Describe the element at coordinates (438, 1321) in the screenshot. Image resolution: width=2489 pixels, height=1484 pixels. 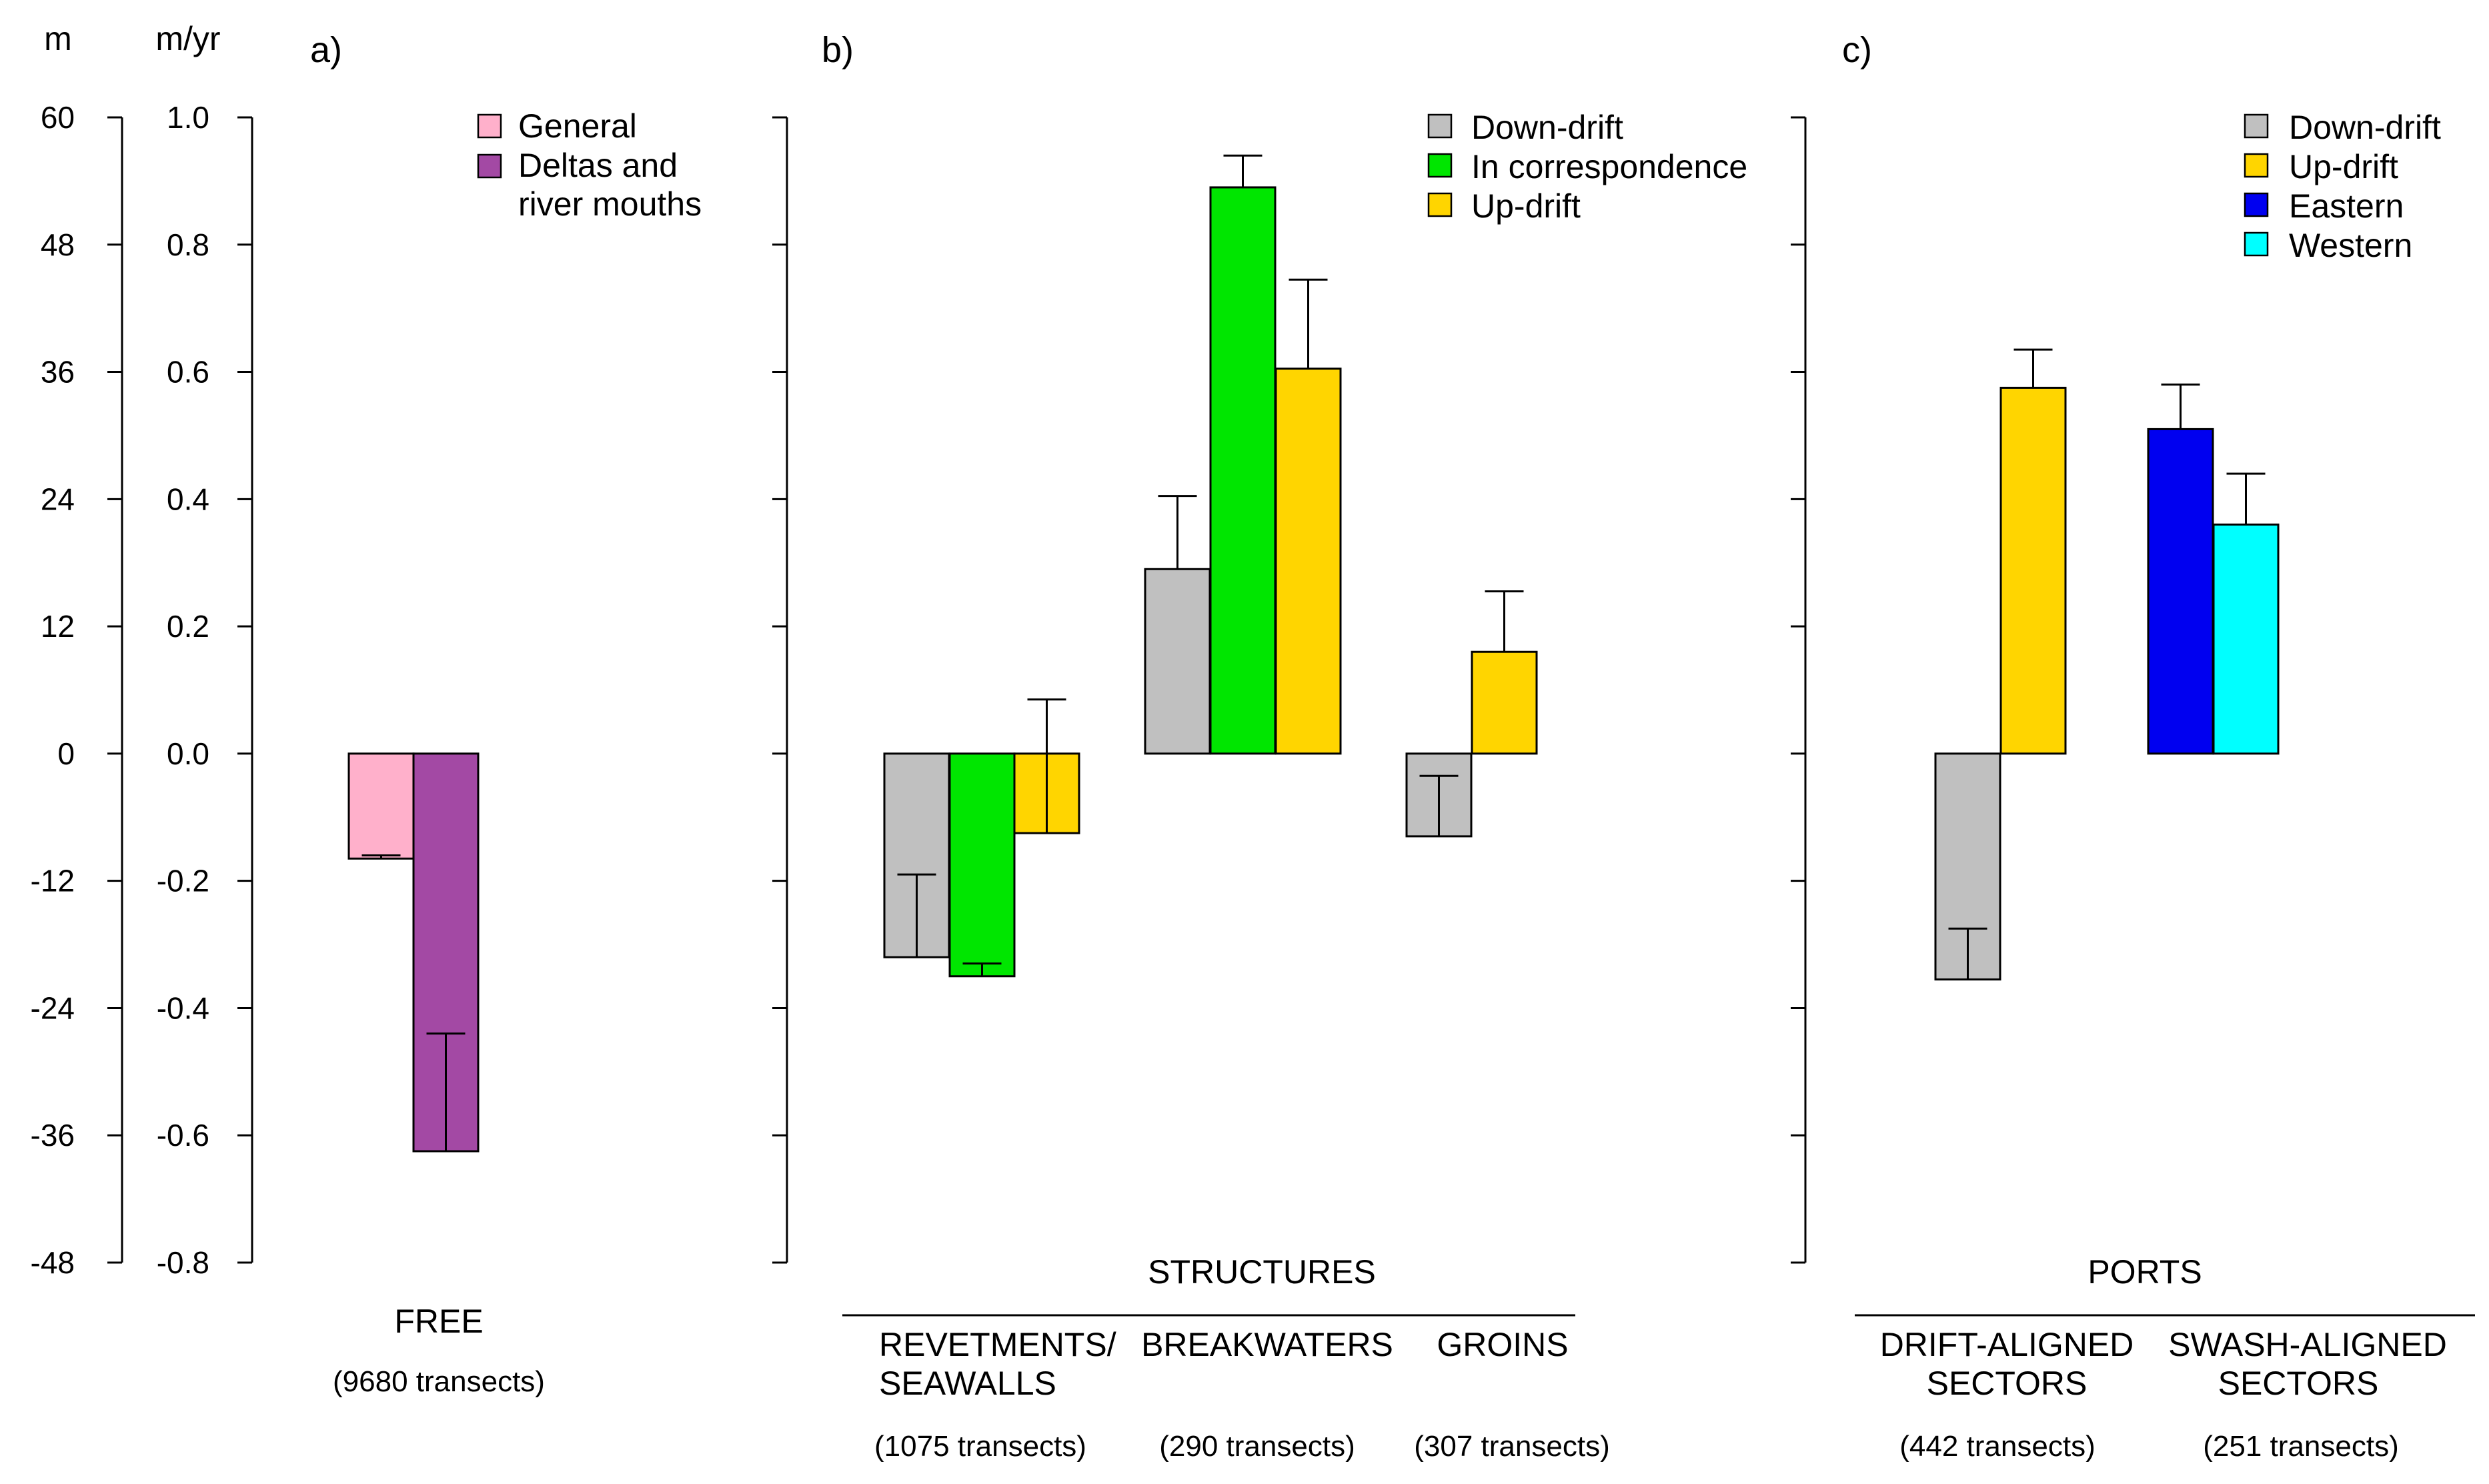
I see `free-group-label: FREE` at that location.